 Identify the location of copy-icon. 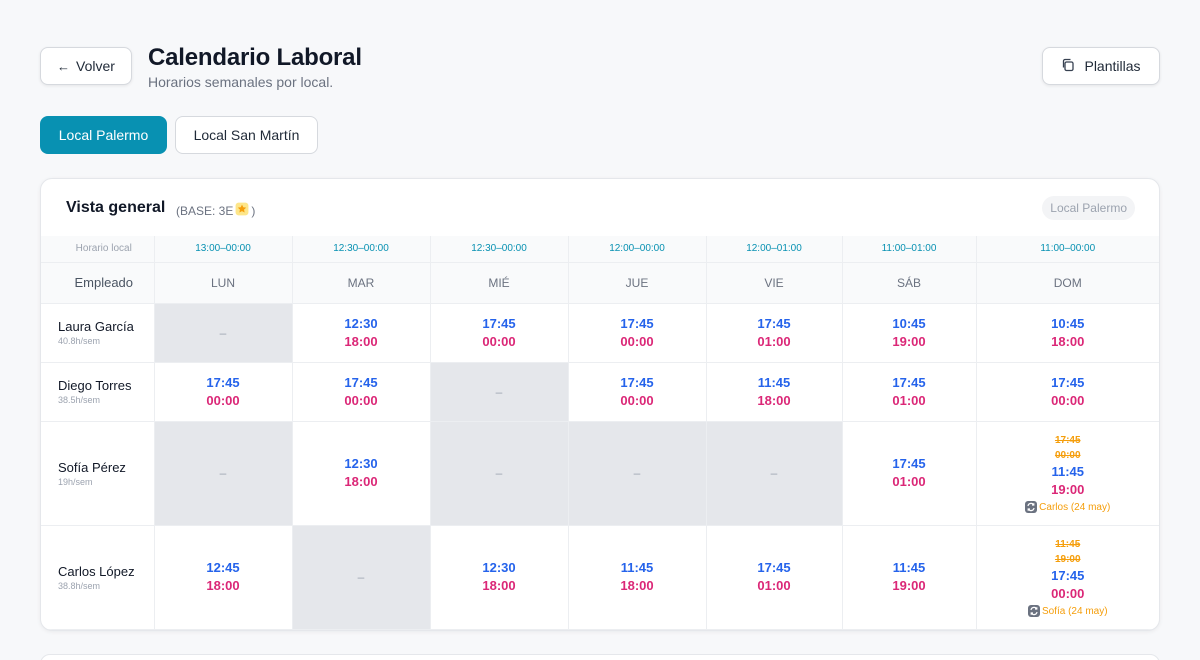
(1068, 66).